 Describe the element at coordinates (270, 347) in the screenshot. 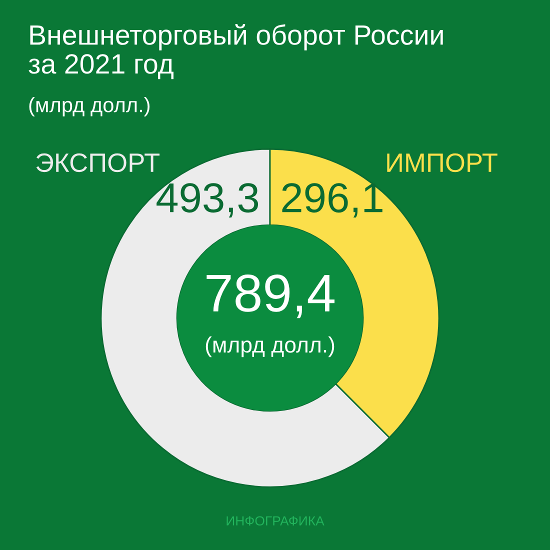

I see `text: (млрд долл.)` at that location.